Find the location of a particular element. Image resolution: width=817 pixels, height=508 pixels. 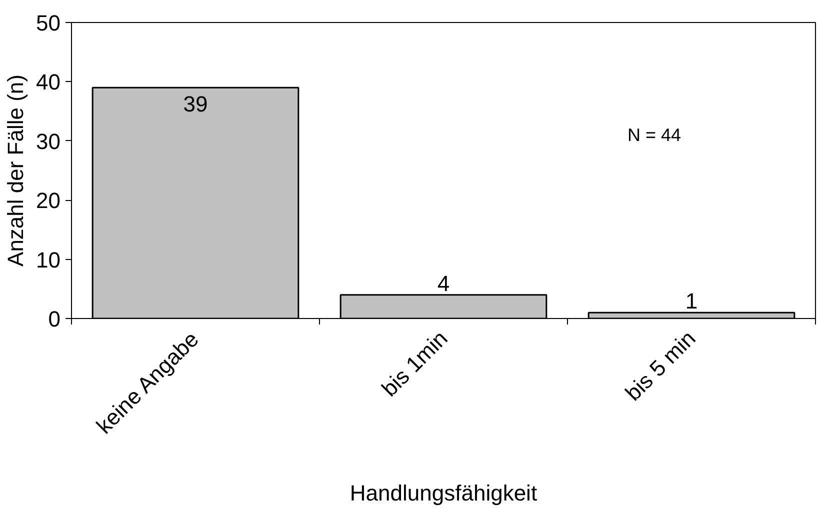

annotation: N = 44 is located at coordinates (655, 134).